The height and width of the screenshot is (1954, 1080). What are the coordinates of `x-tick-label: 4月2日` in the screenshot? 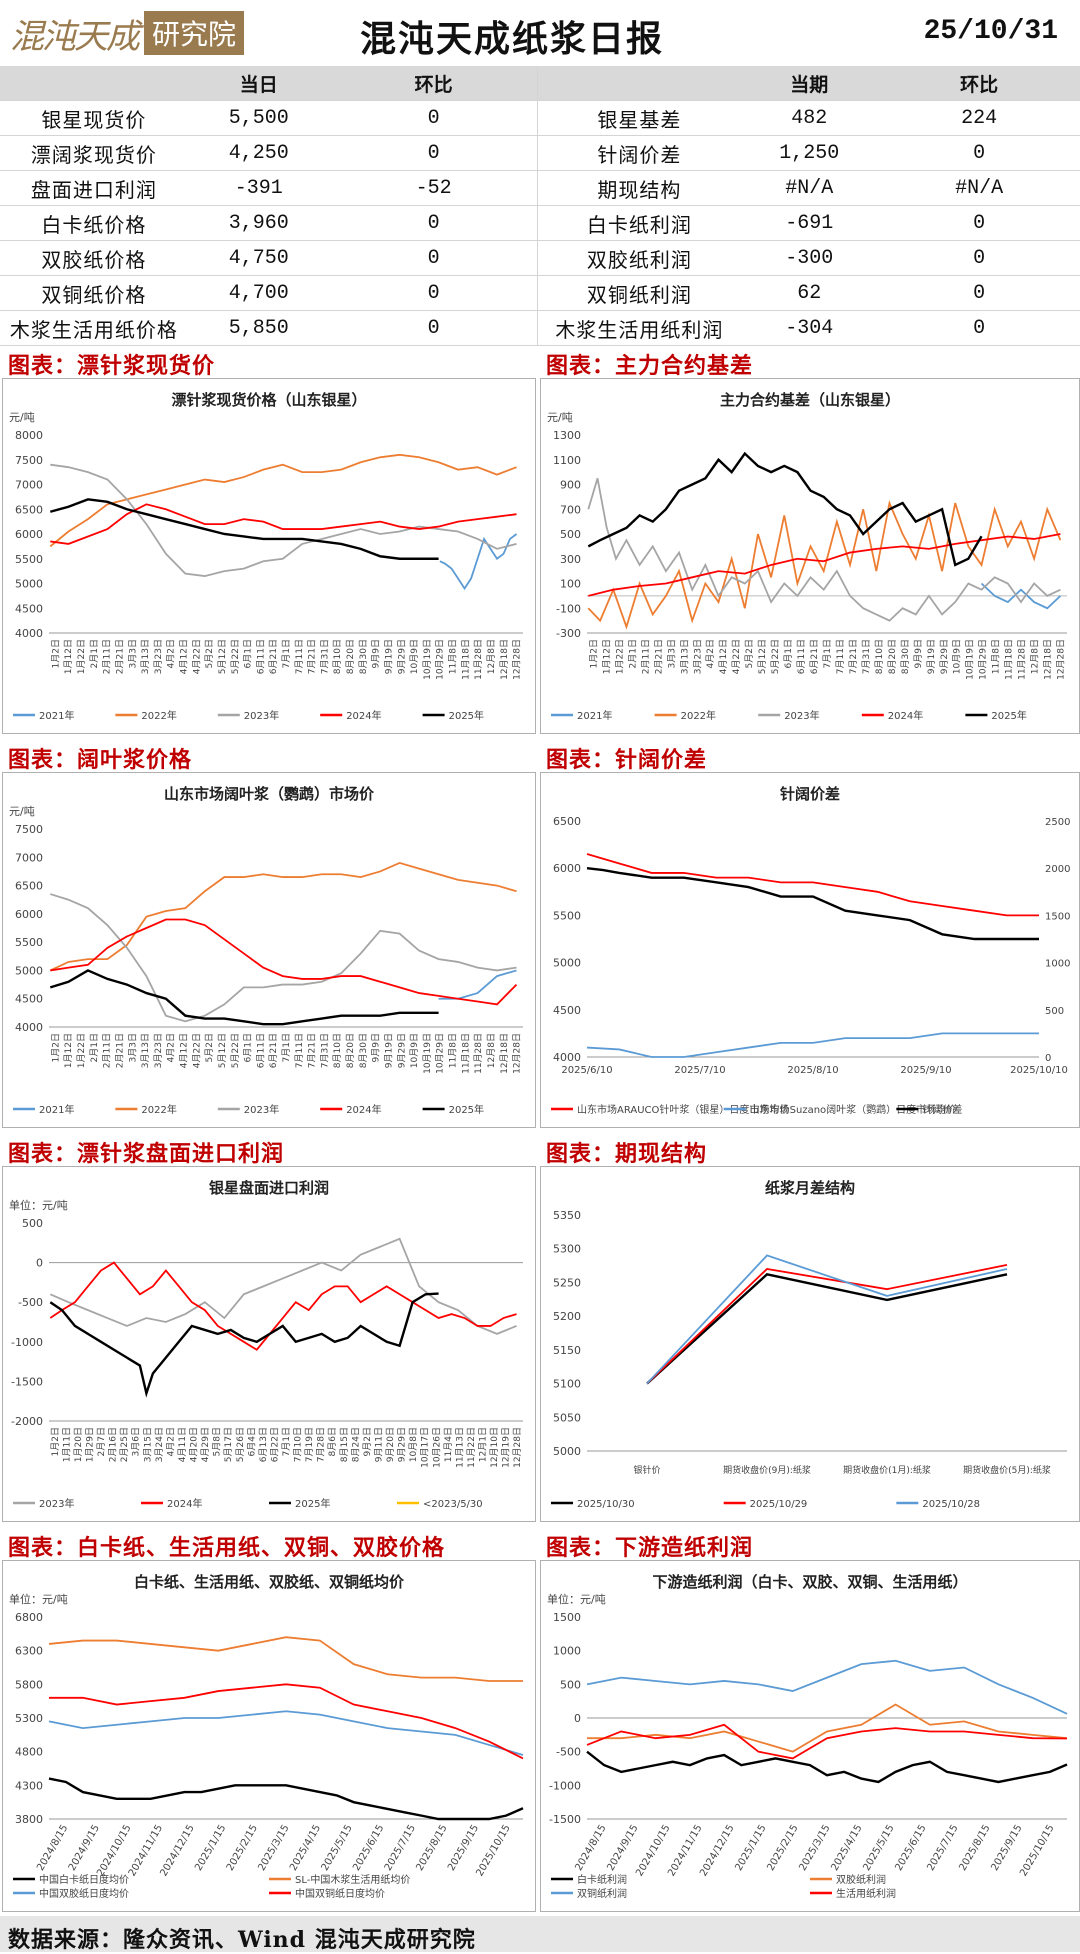 It's located at (710, 653).